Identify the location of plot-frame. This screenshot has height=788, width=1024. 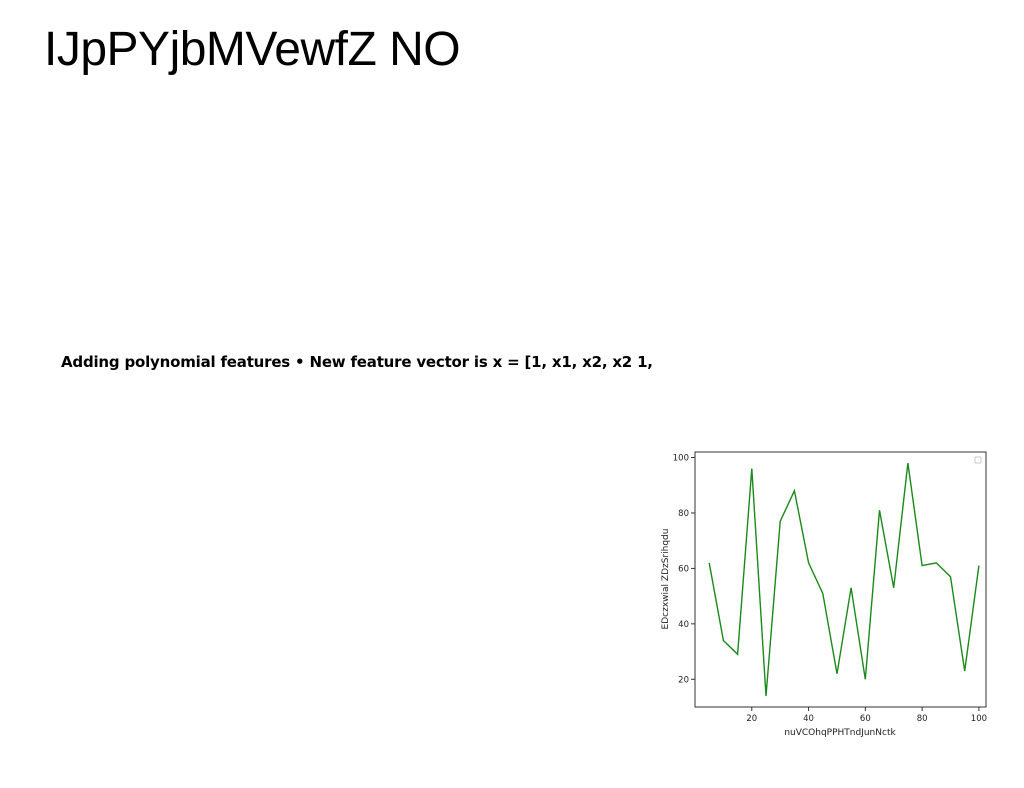
(840, 579).